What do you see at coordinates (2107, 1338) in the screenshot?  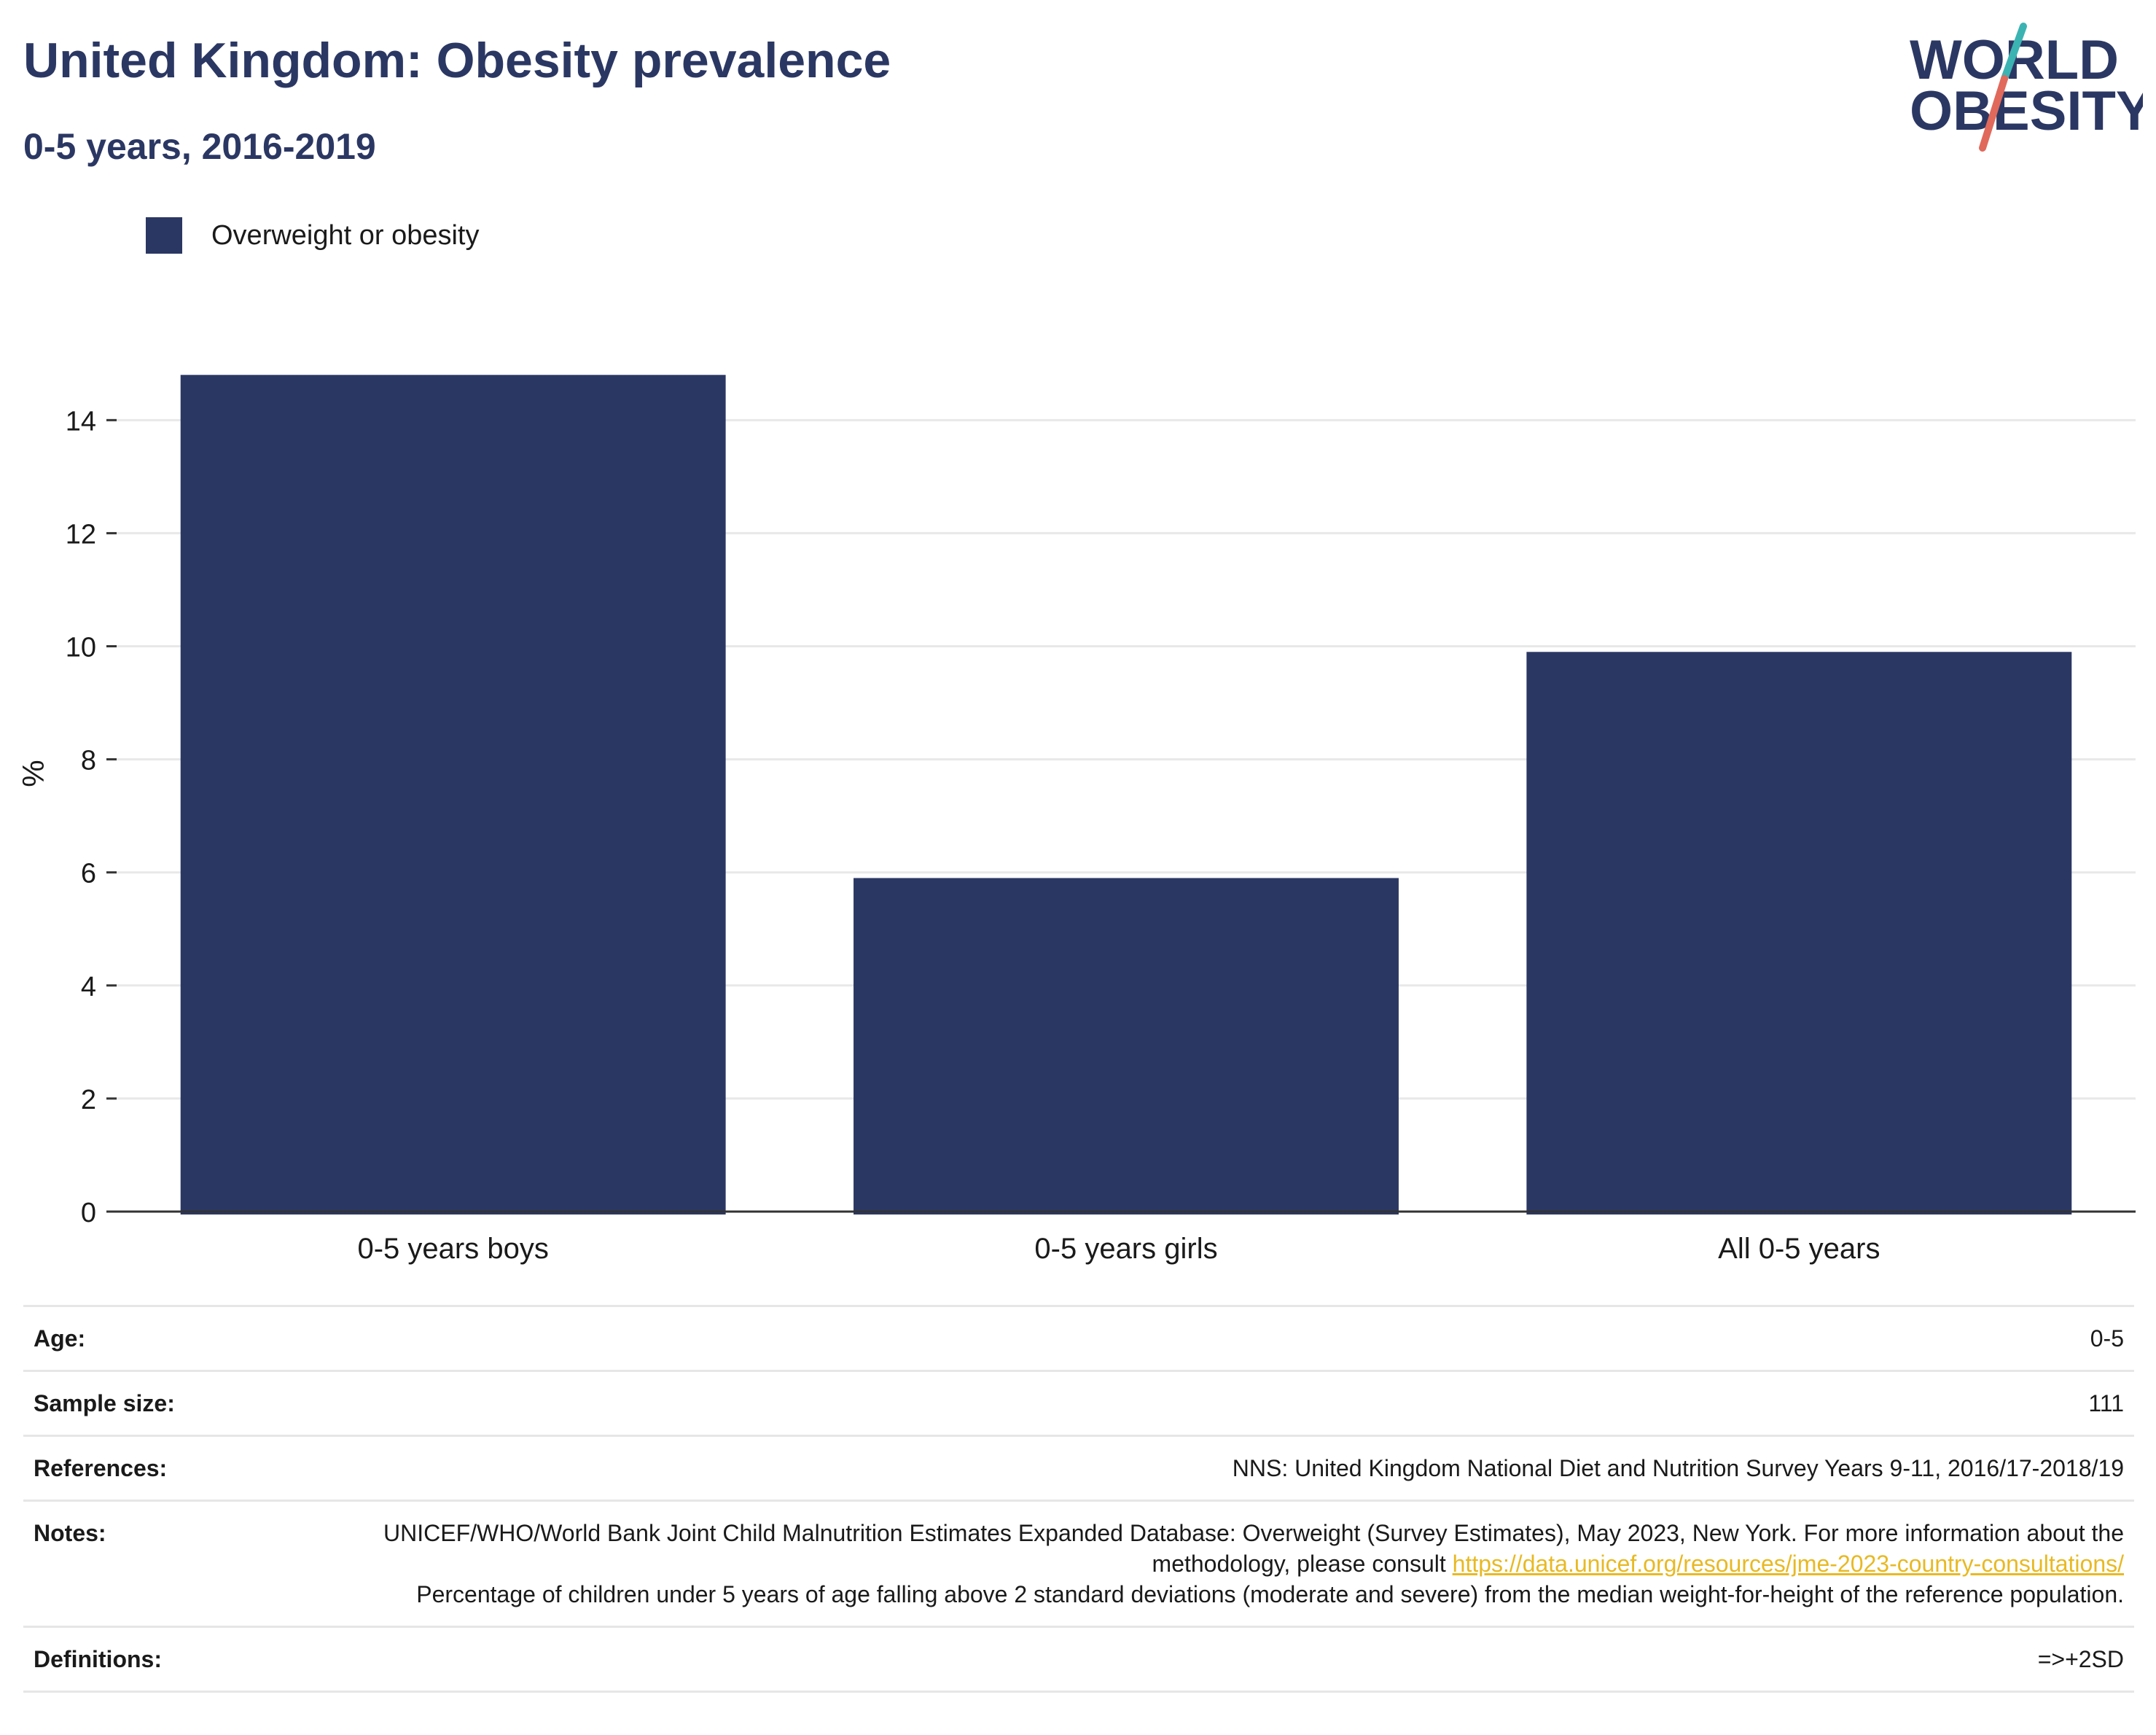 I see `age-value: 0-5` at bounding box center [2107, 1338].